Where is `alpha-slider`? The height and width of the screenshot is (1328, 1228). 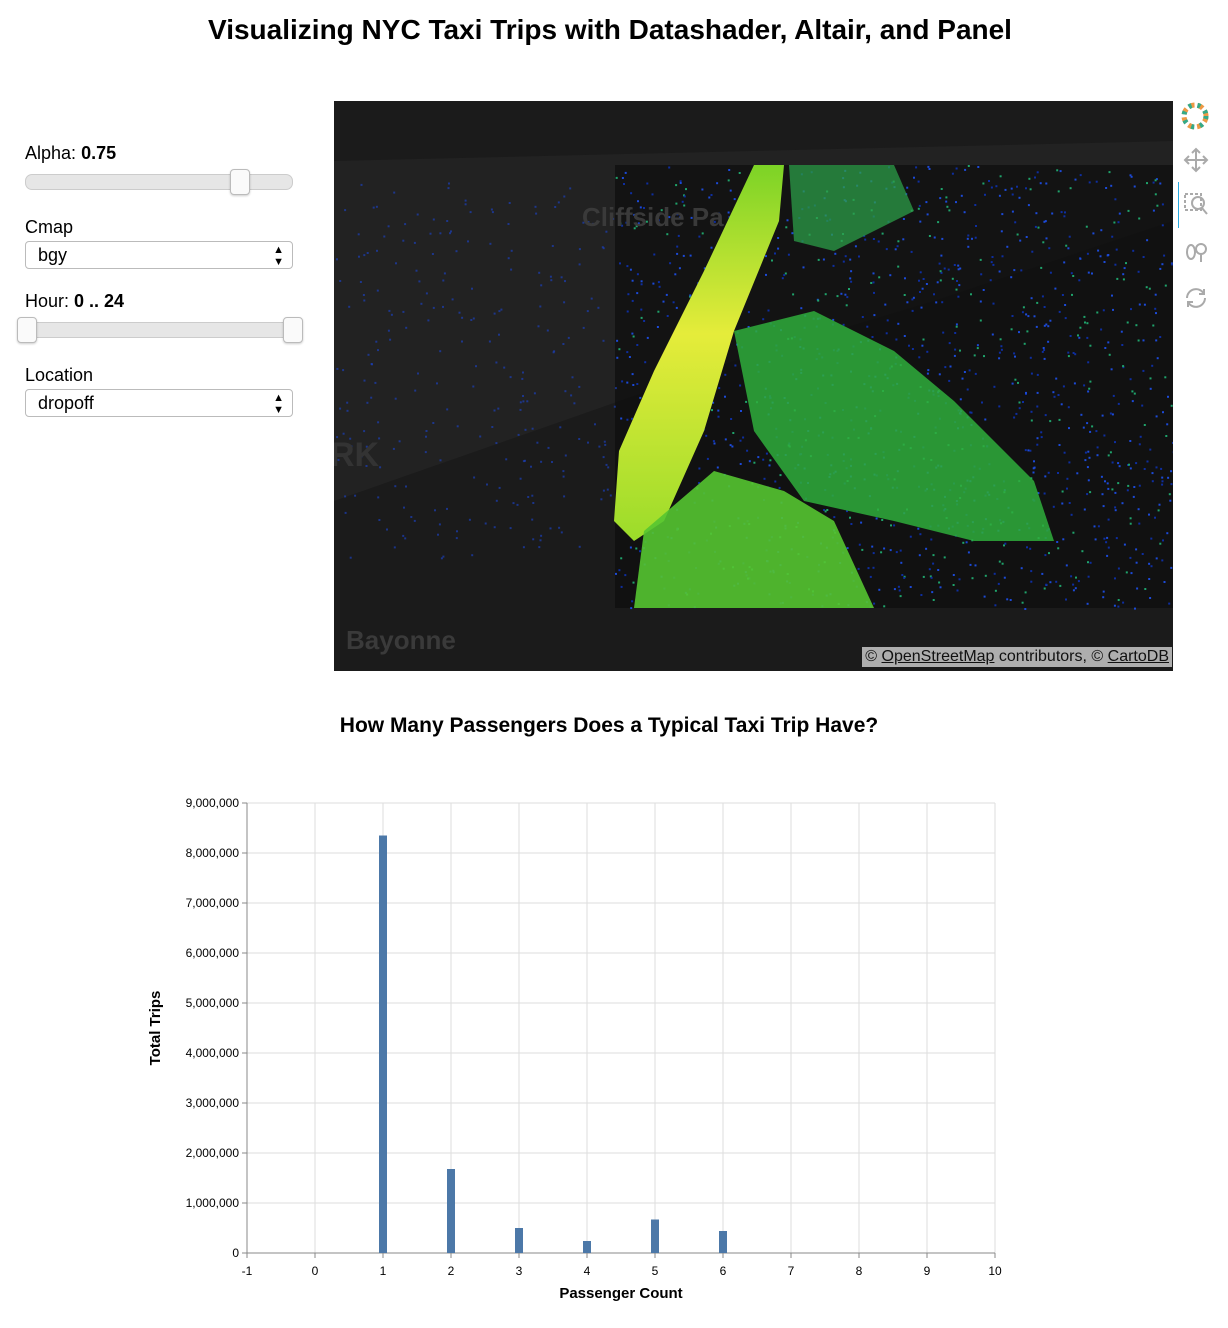 alpha-slider is located at coordinates (159, 182).